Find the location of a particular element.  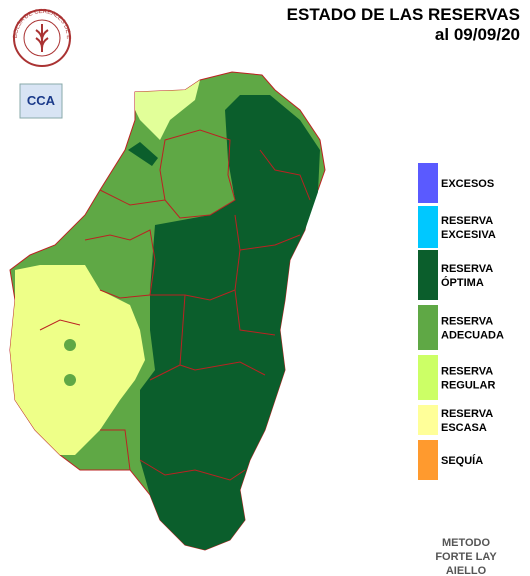

legend-label: ESCASA is located at coordinates (464, 428).